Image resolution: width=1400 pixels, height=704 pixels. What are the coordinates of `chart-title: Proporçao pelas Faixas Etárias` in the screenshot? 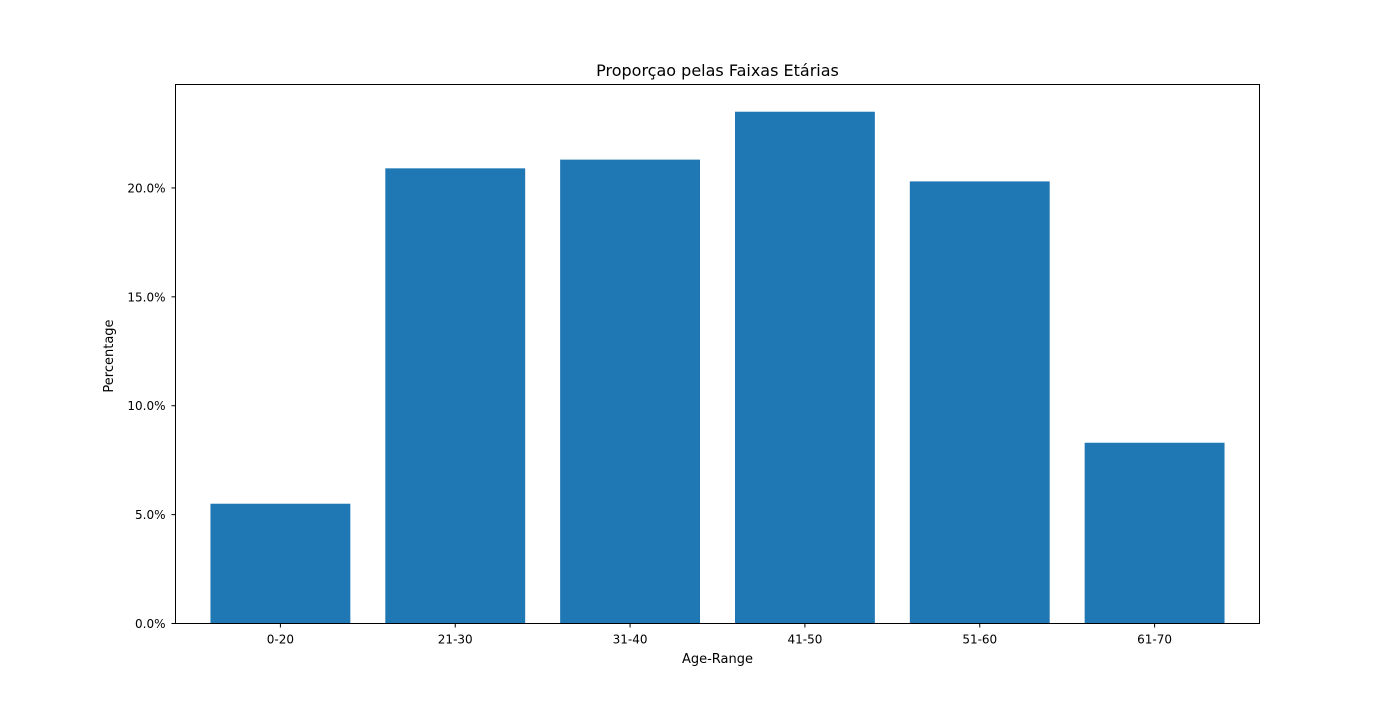 It's located at (717, 70).